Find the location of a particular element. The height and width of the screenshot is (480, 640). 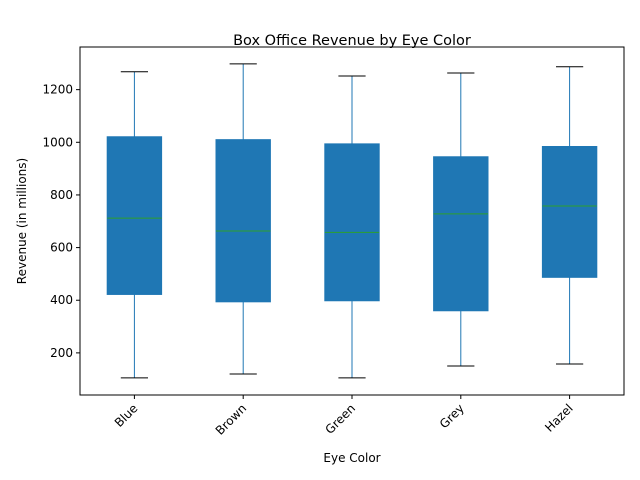

box-hazel is located at coordinates (569, 215).